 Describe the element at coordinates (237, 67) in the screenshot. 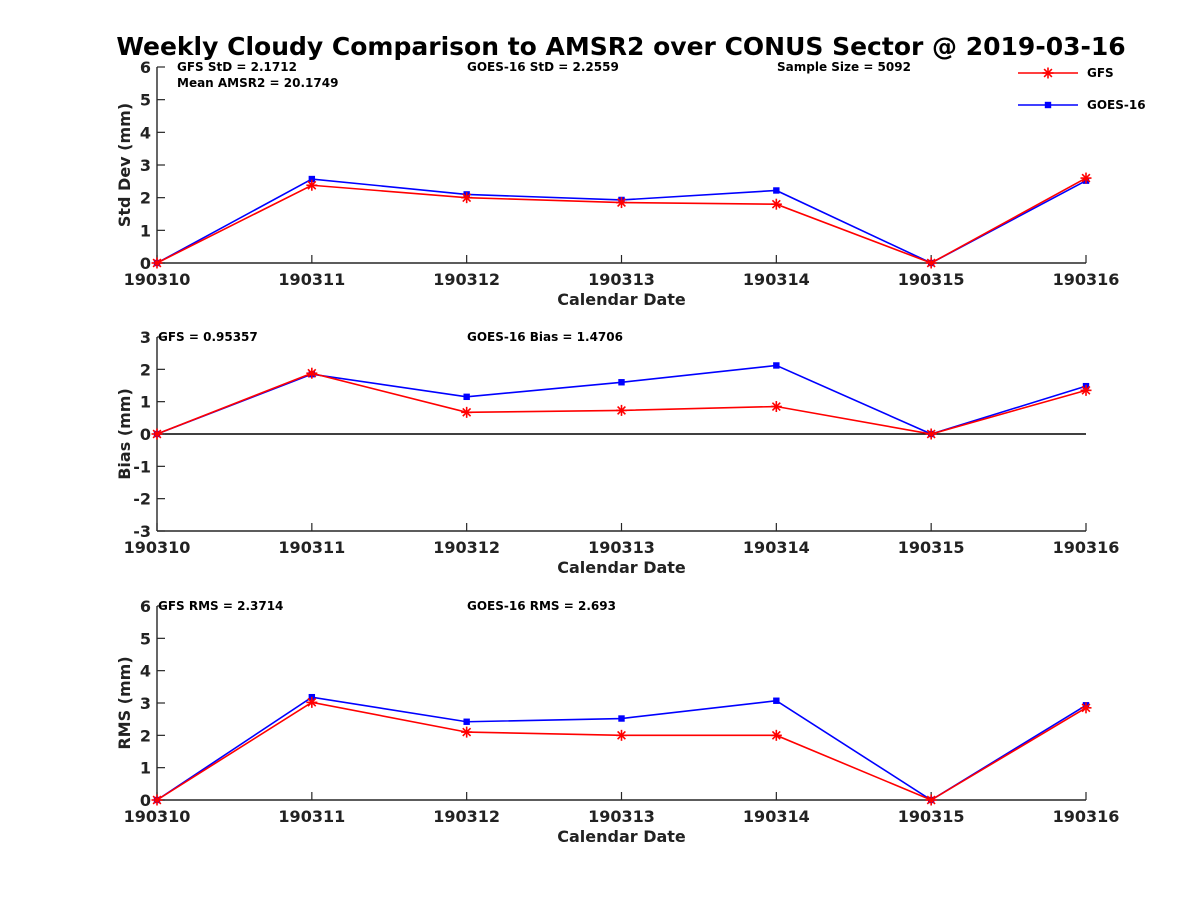

I see `gfs-stat-annotation: GFS StD = 2.1712` at that location.